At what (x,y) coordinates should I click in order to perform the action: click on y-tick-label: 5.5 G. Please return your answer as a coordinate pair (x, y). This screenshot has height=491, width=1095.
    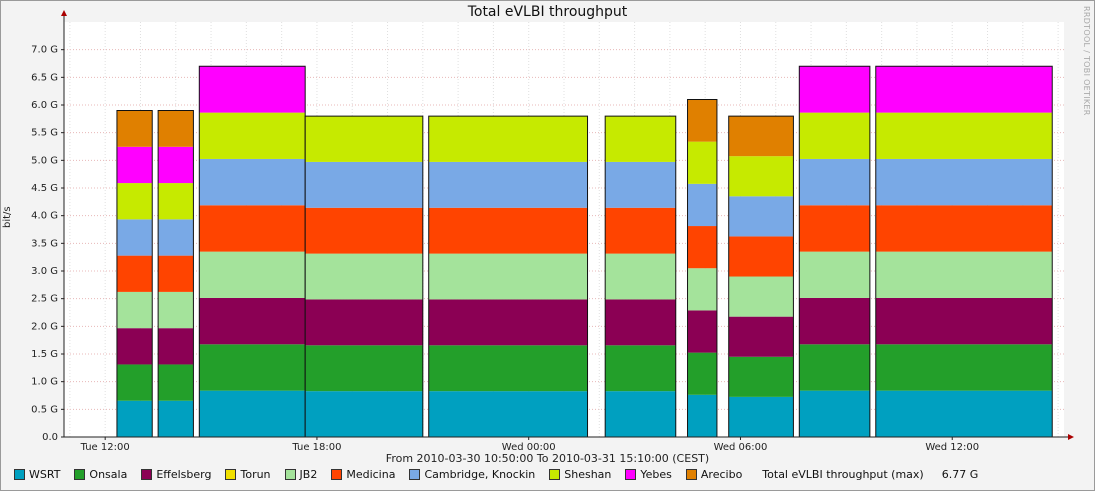
    Looking at the image, I should click on (44, 133).